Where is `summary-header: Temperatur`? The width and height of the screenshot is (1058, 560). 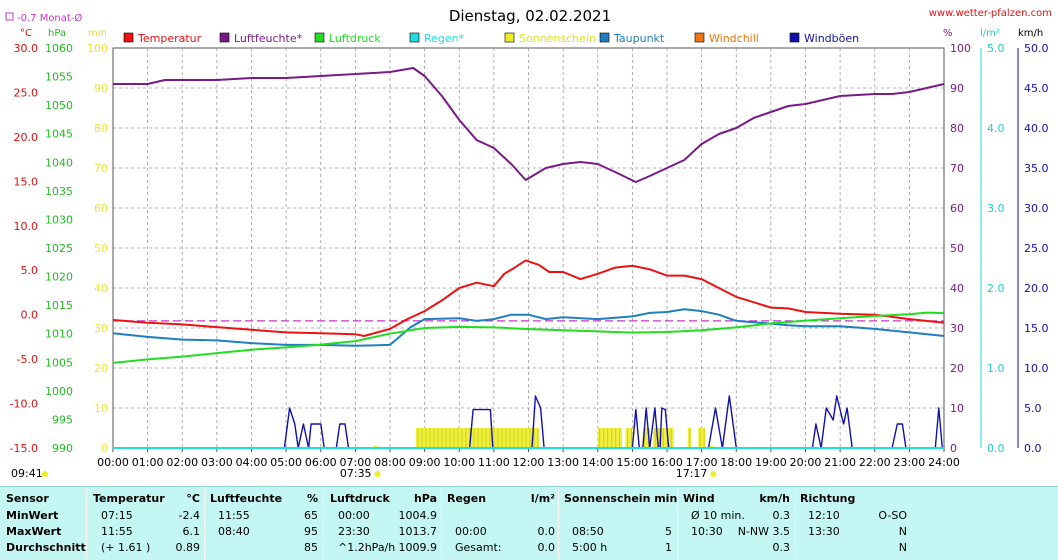
summary-header: Temperatur is located at coordinates (129, 498).